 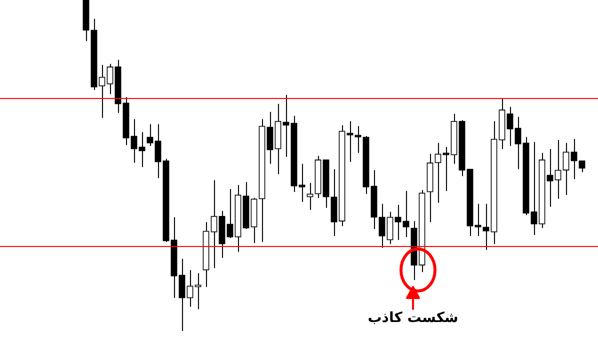 What do you see at coordinates (413, 318) in the screenshot?
I see `annotation: شکست کاذب` at bounding box center [413, 318].